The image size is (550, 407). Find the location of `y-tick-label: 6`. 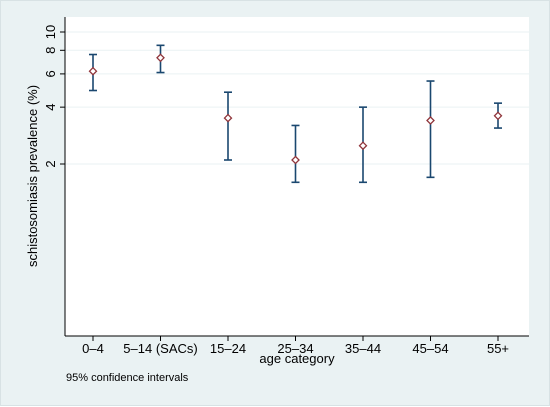

y-tick-label: 6 is located at coordinates (50, 73).